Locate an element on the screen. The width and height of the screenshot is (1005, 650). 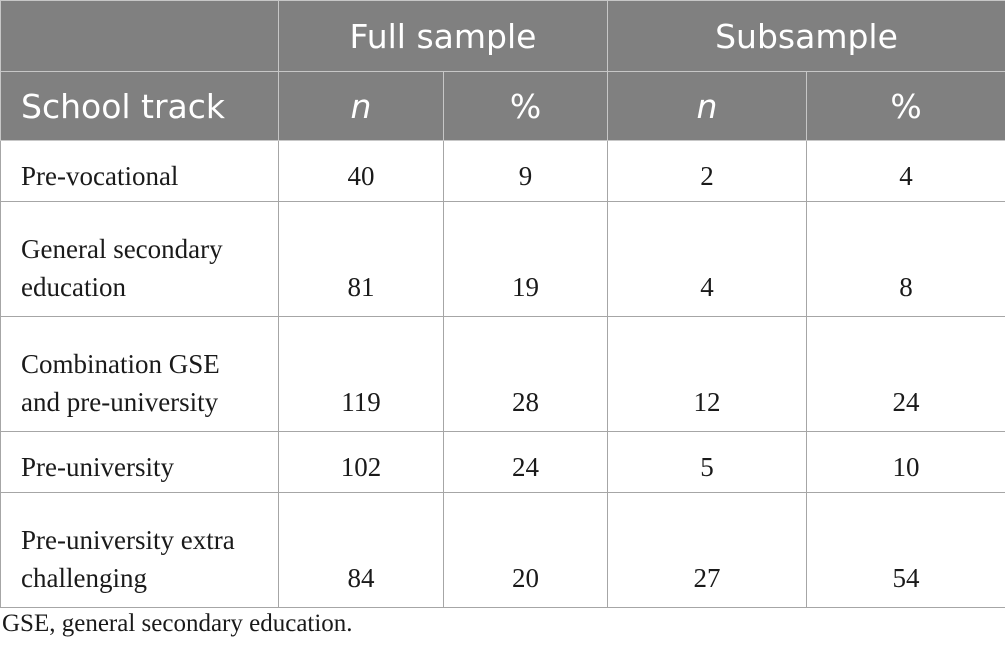
pct-full-cell: 9 is located at coordinates (525, 171).